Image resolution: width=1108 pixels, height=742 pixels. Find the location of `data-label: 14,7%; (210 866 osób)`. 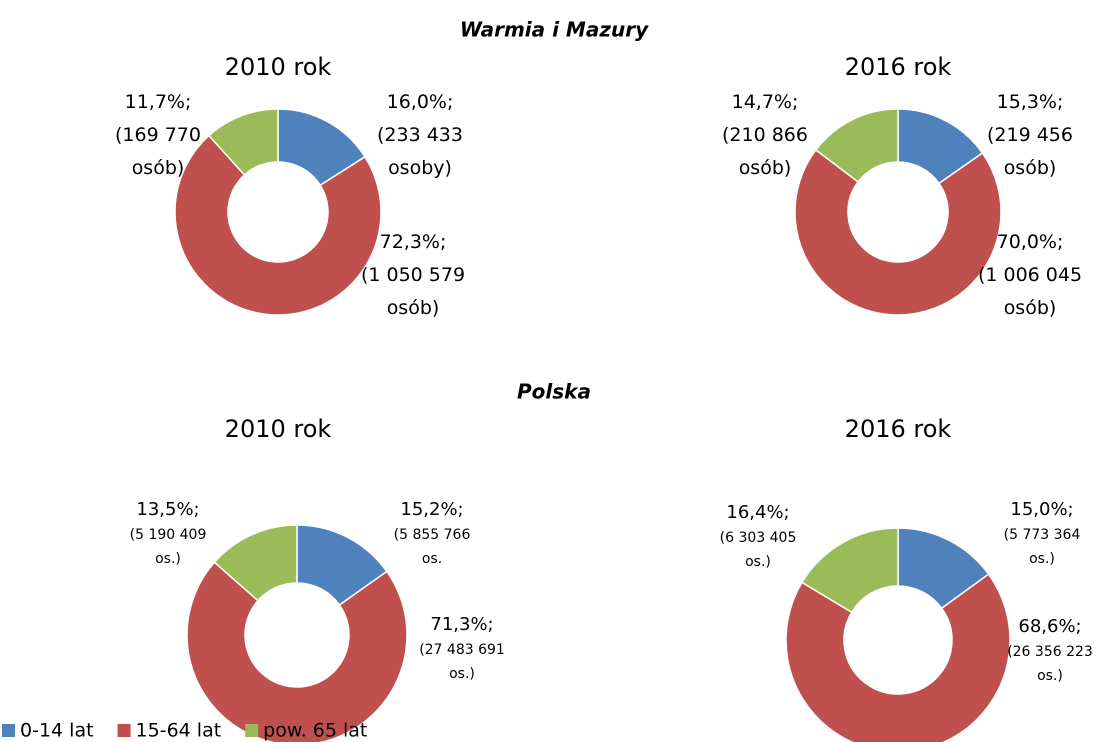

data-label: 14,7%; (210 866 osób) is located at coordinates (765, 135).